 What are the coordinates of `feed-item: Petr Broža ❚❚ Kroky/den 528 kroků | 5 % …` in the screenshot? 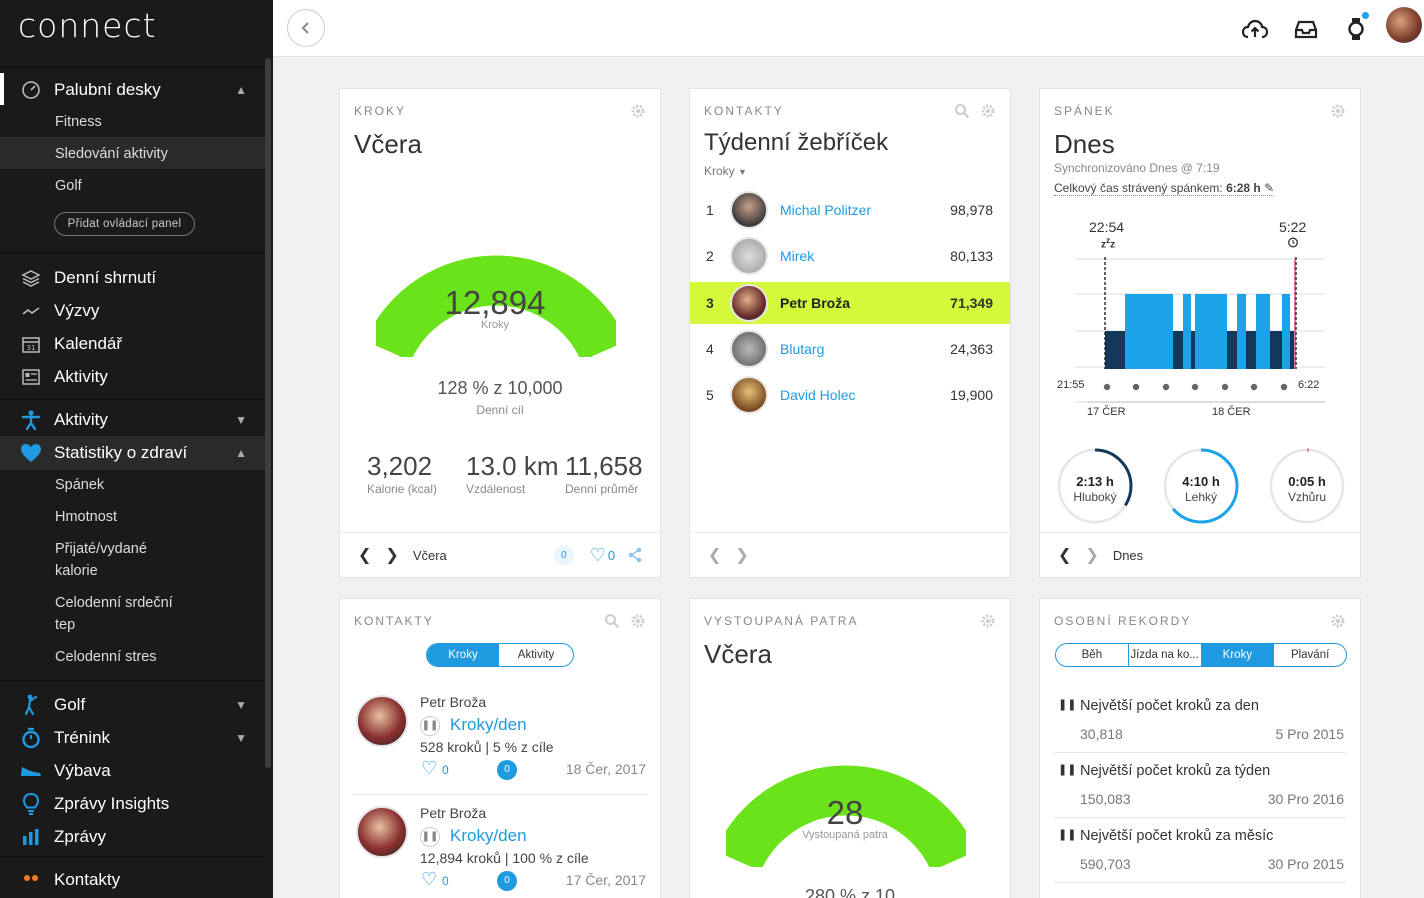 It's located at (500, 743).